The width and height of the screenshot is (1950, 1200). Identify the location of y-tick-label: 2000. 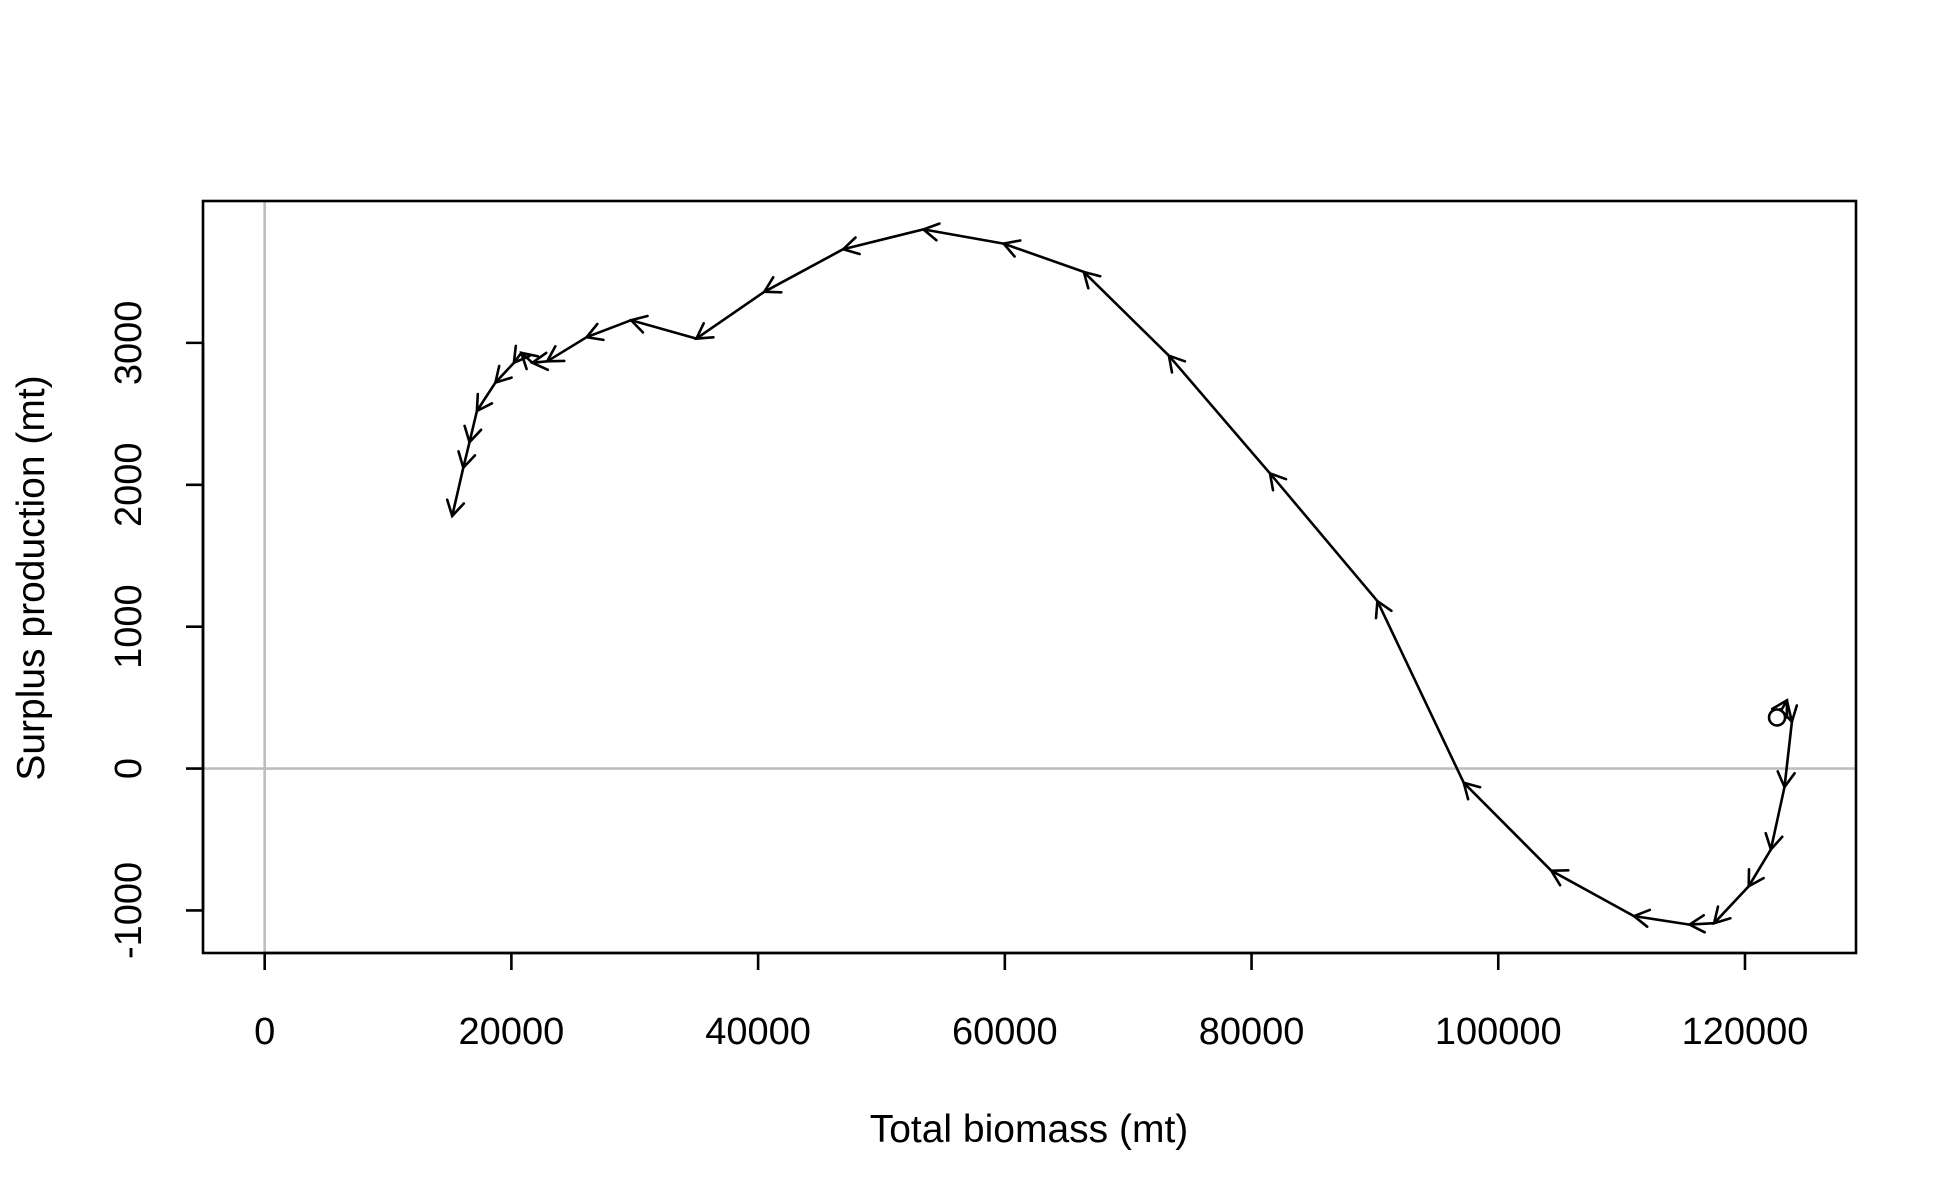
(129, 485).